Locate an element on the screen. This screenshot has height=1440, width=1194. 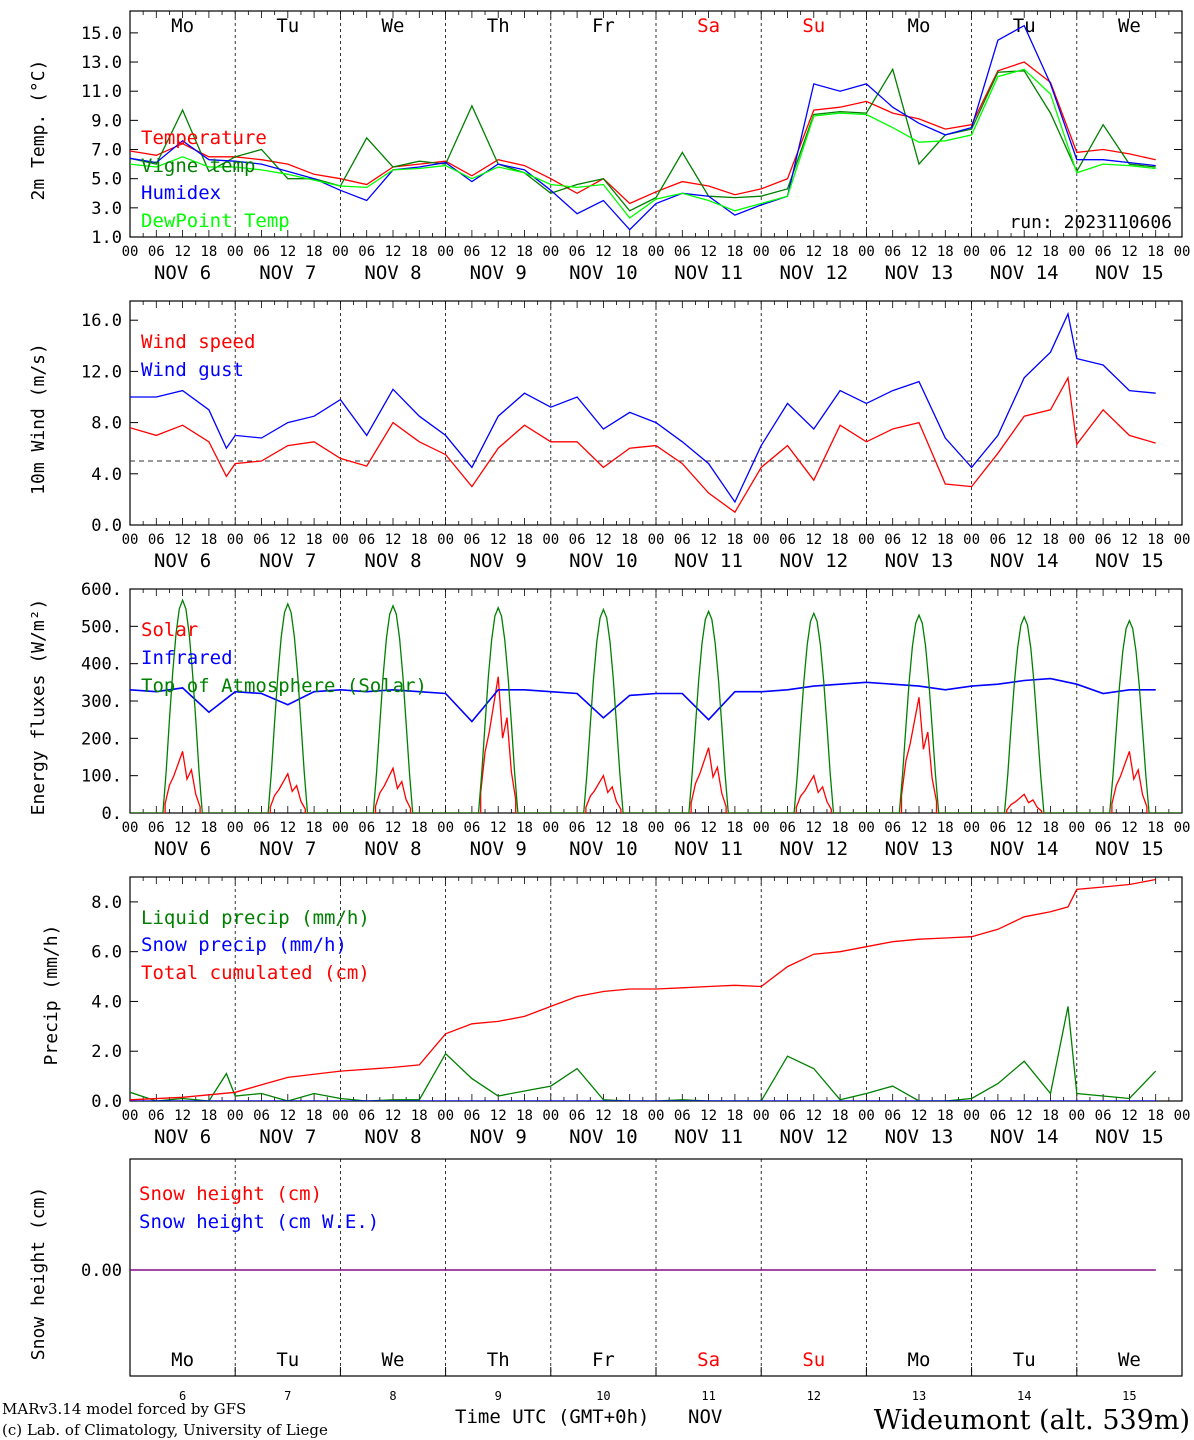
date-label: NOV 9 is located at coordinates (498, 849).